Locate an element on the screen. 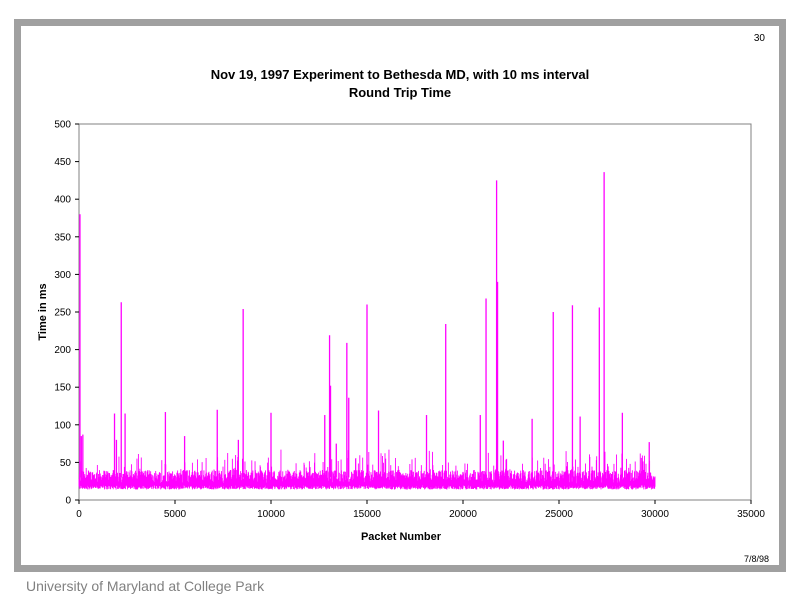 This screenshot has width=800, height=600. y-tick-label: 250 is located at coordinates (62, 313).